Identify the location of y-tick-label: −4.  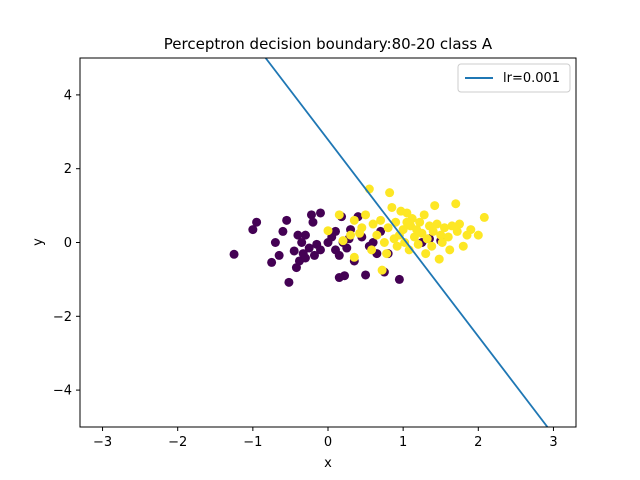
(62, 391).